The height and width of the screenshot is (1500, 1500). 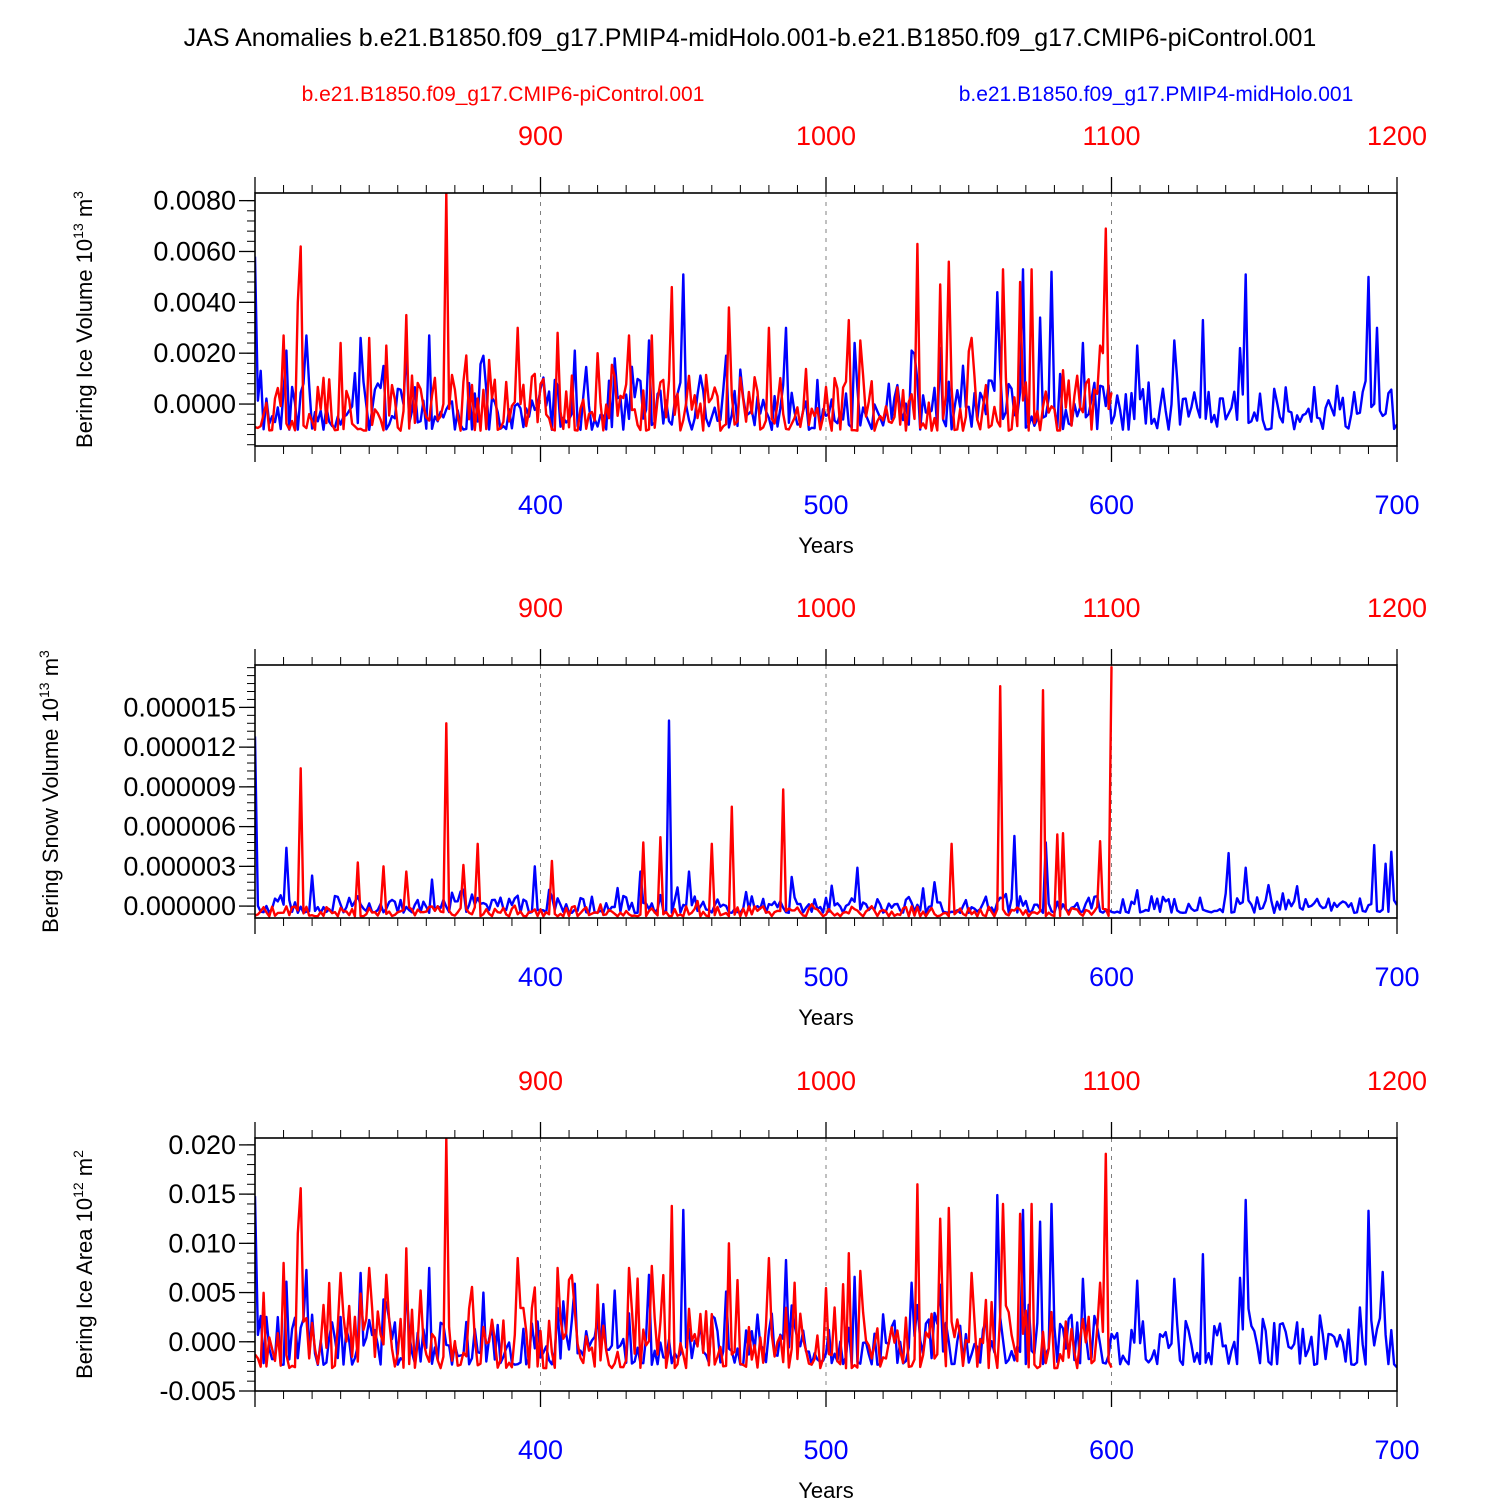 I want to click on y-tick-label: 0.015, so click(x=202, y=1194).